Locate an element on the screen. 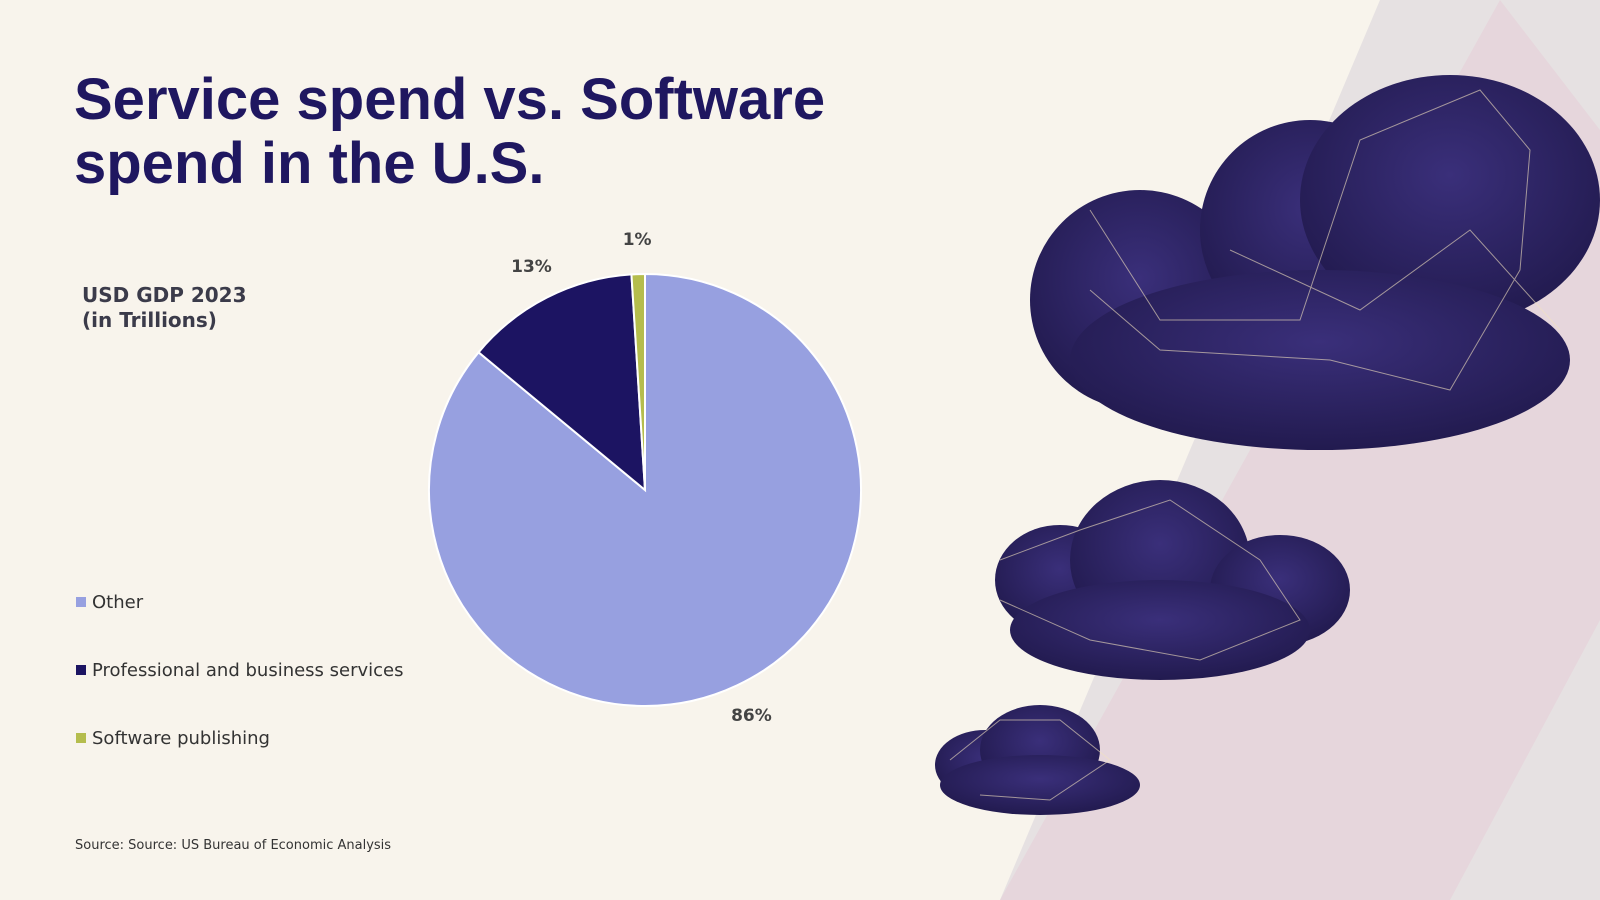 The height and width of the screenshot is (900, 1600). data-label: 1% is located at coordinates (637, 240).